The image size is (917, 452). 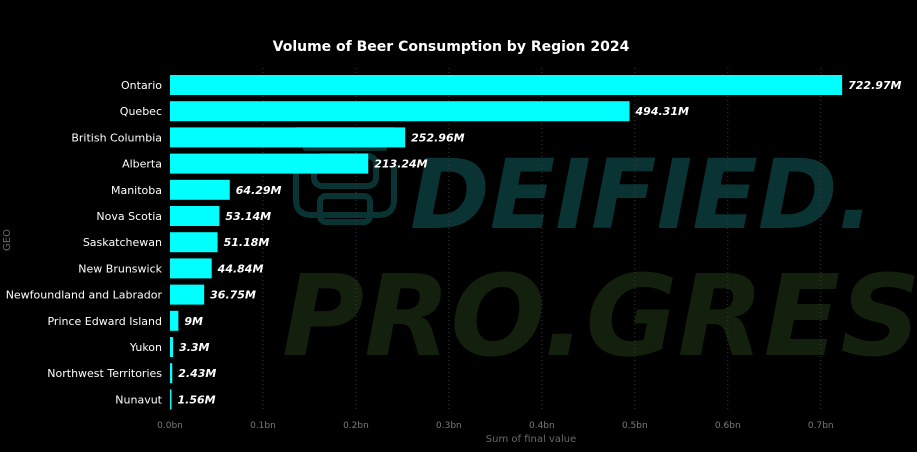 What do you see at coordinates (400, 164) in the screenshot?
I see `data-label: 213.24M` at bounding box center [400, 164].